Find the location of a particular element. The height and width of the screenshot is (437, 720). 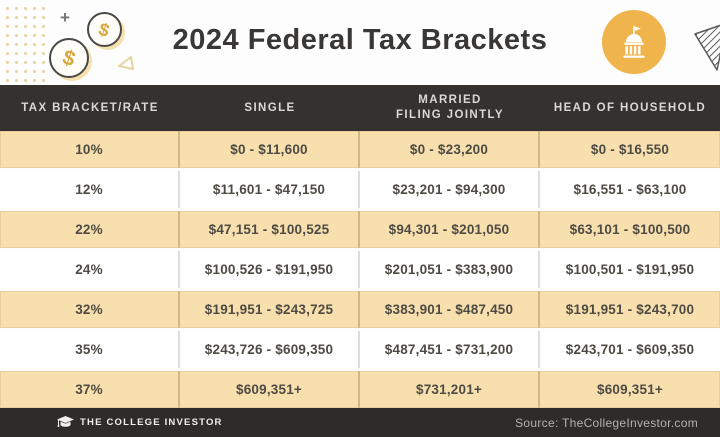

cell-rate: 10% is located at coordinates (90, 149).